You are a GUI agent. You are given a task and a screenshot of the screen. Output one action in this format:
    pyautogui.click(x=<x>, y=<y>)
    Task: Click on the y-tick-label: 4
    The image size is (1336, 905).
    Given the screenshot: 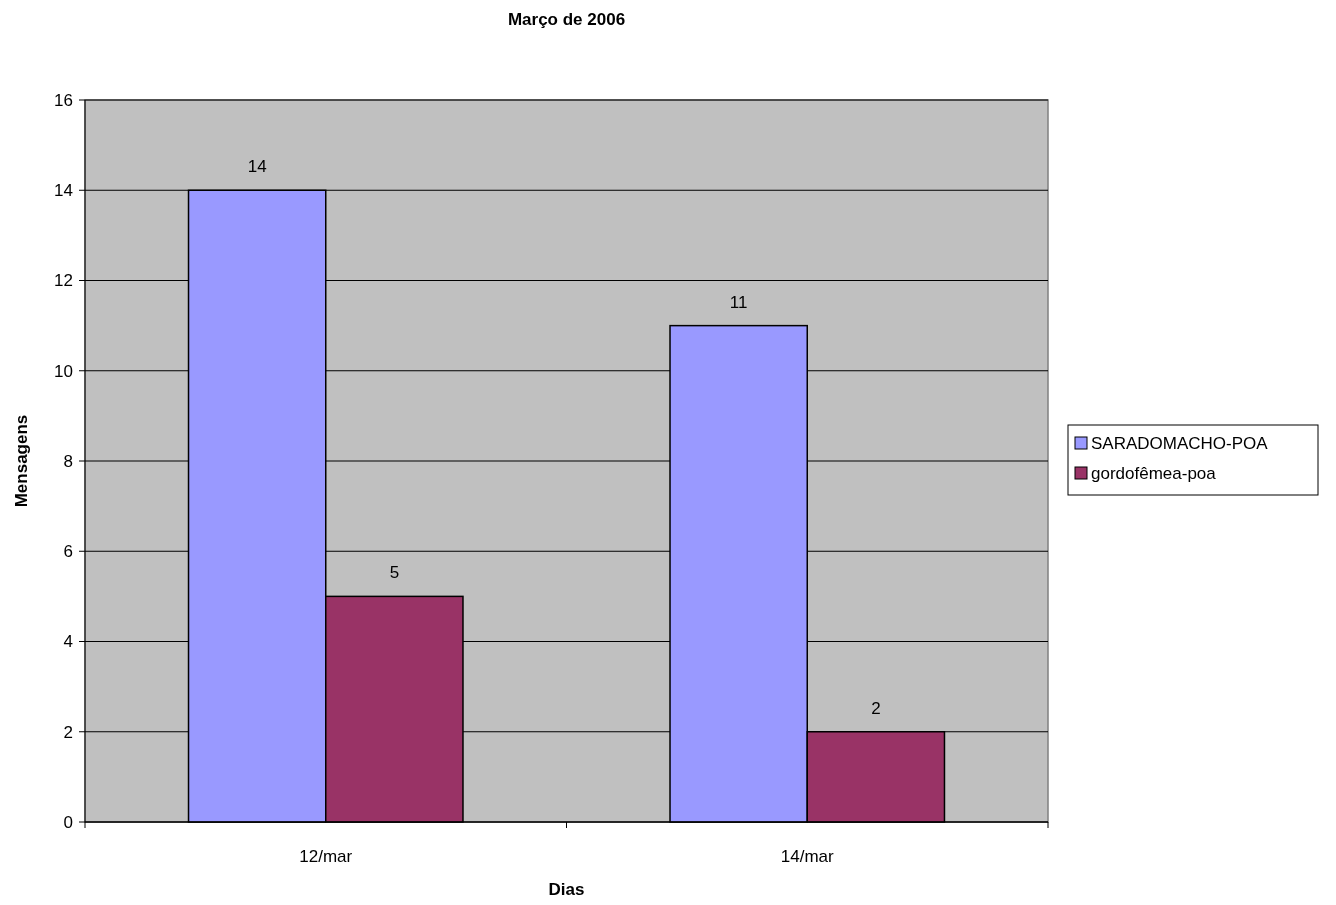 What is the action you would take?
    pyautogui.click(x=68, y=642)
    